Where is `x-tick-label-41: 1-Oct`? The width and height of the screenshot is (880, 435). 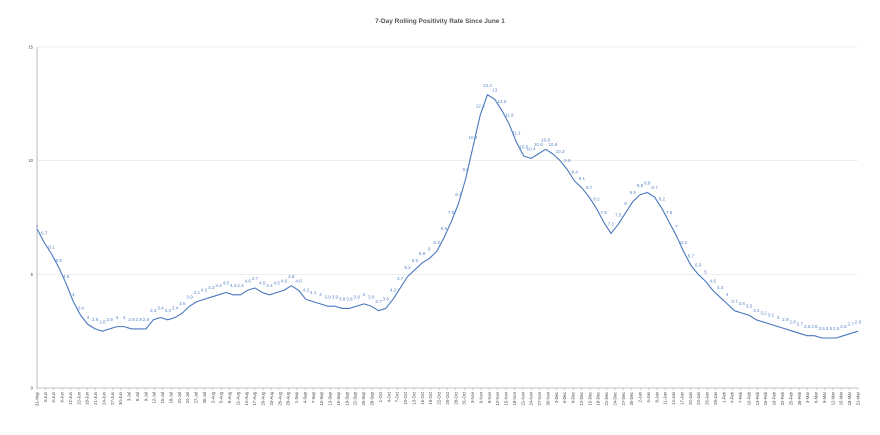 x-tick-label-41: 1-Oct is located at coordinates (380, 396).